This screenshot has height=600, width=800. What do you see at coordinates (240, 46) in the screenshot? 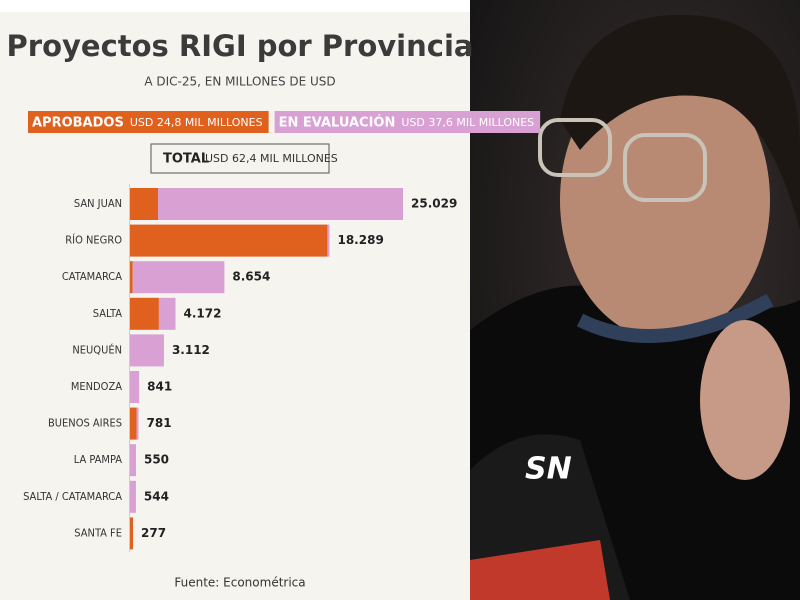
I see `chart-title: Proyectos RIGI por Provincia` at bounding box center [240, 46].